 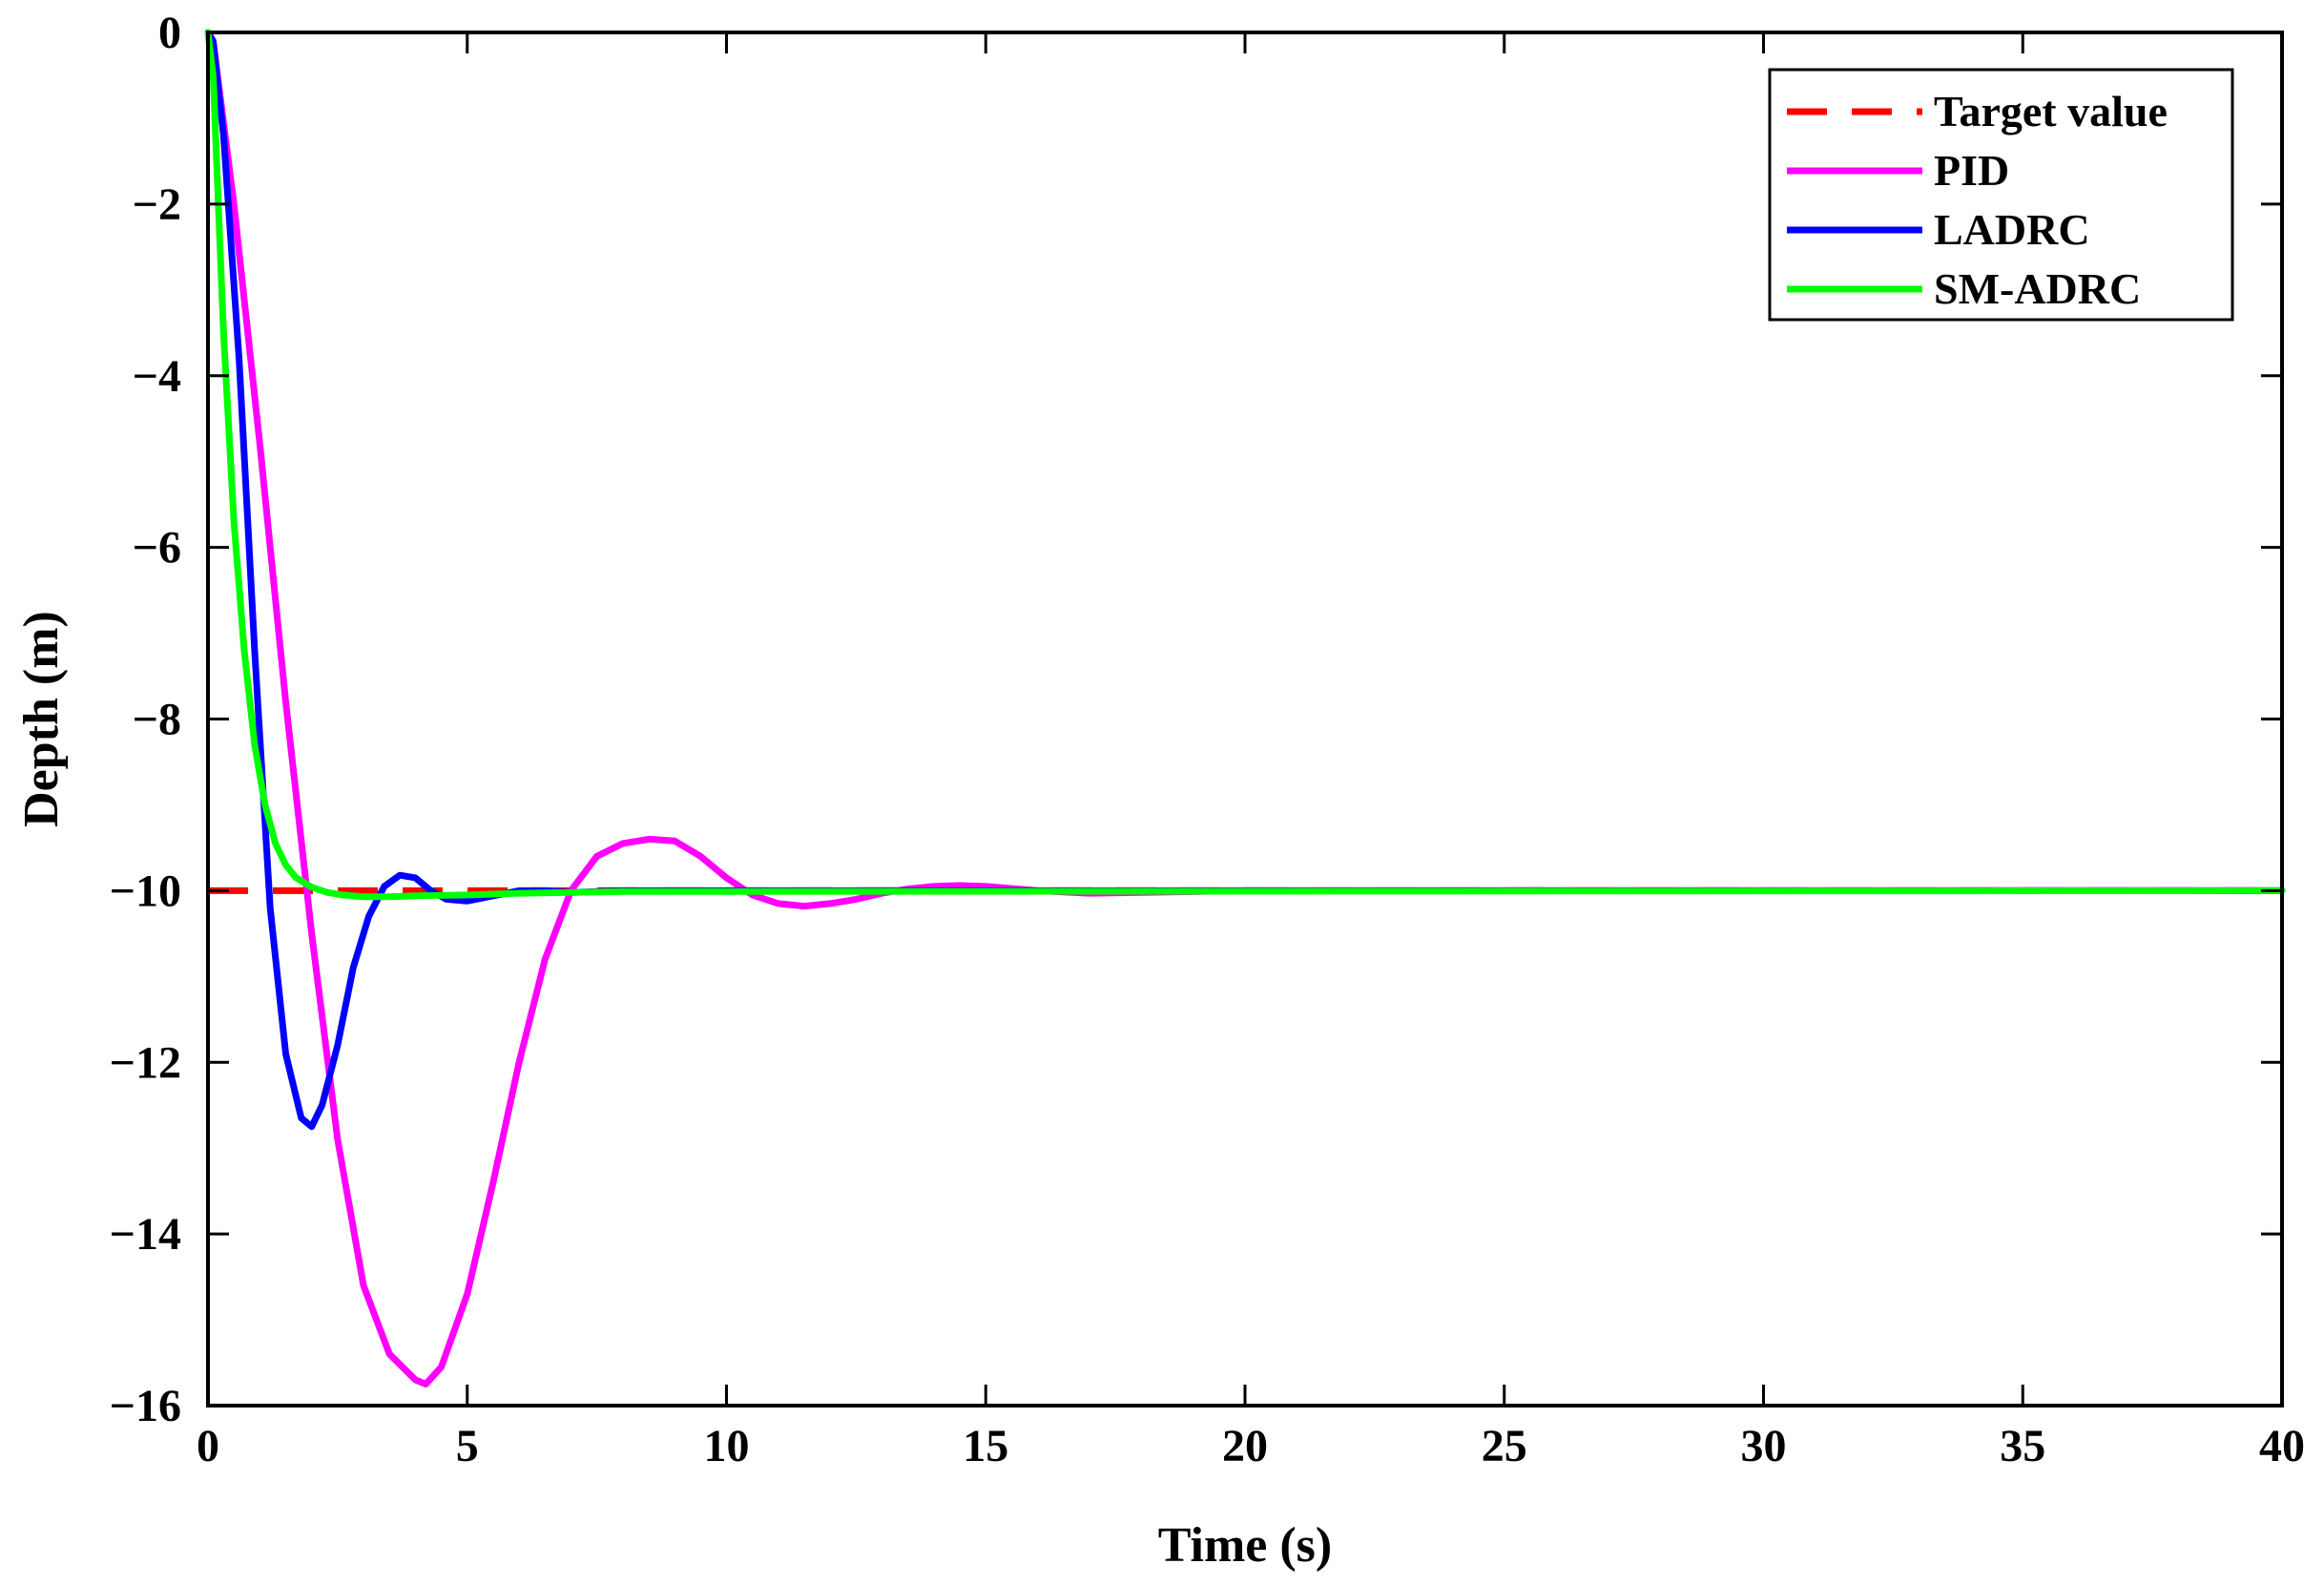 What do you see at coordinates (2022, 1446) in the screenshot?
I see `x-tick-label: 35` at bounding box center [2022, 1446].